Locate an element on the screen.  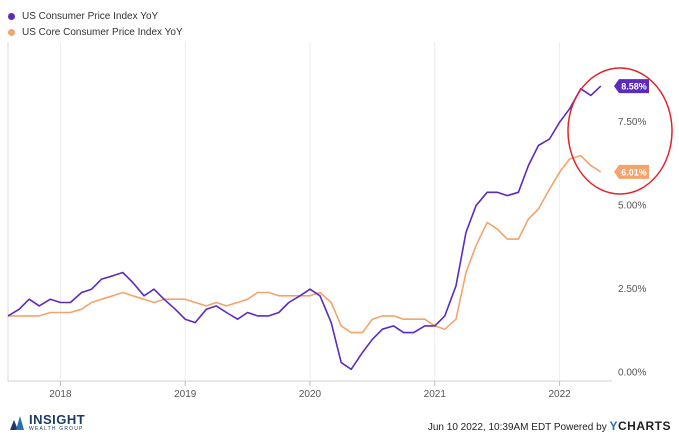
y-tick-label: 2.50% is located at coordinates (632, 289).